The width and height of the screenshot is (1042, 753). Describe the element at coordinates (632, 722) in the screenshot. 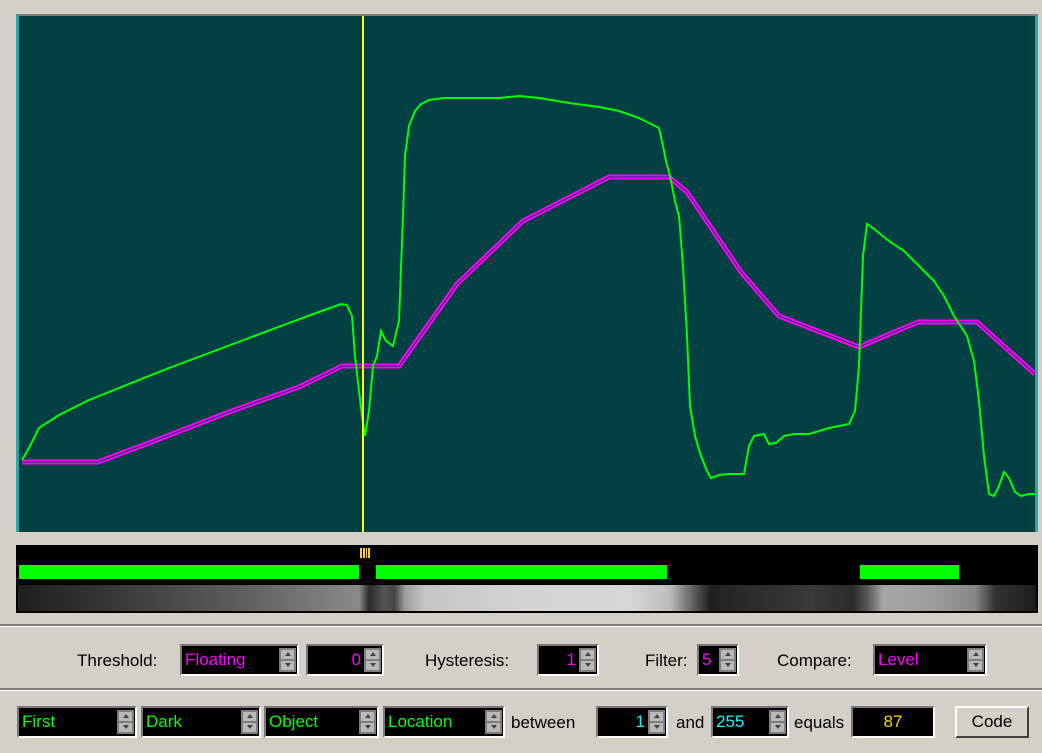

I see `from-spinner: 1` at that location.